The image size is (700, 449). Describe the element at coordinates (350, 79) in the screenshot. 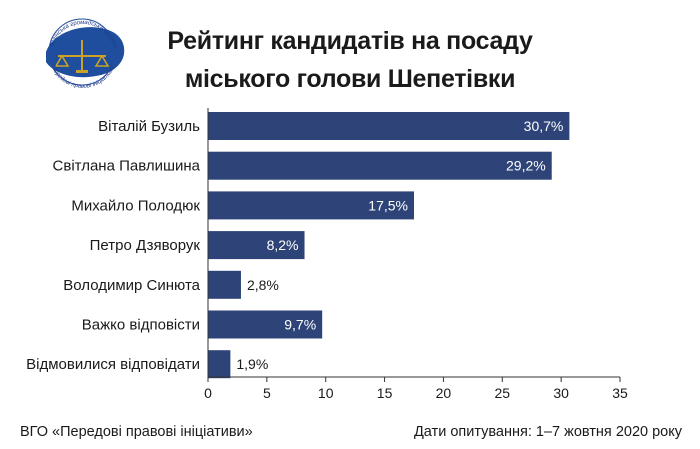

I see `chart-title-line-2: міського голови Шепетівки` at that location.